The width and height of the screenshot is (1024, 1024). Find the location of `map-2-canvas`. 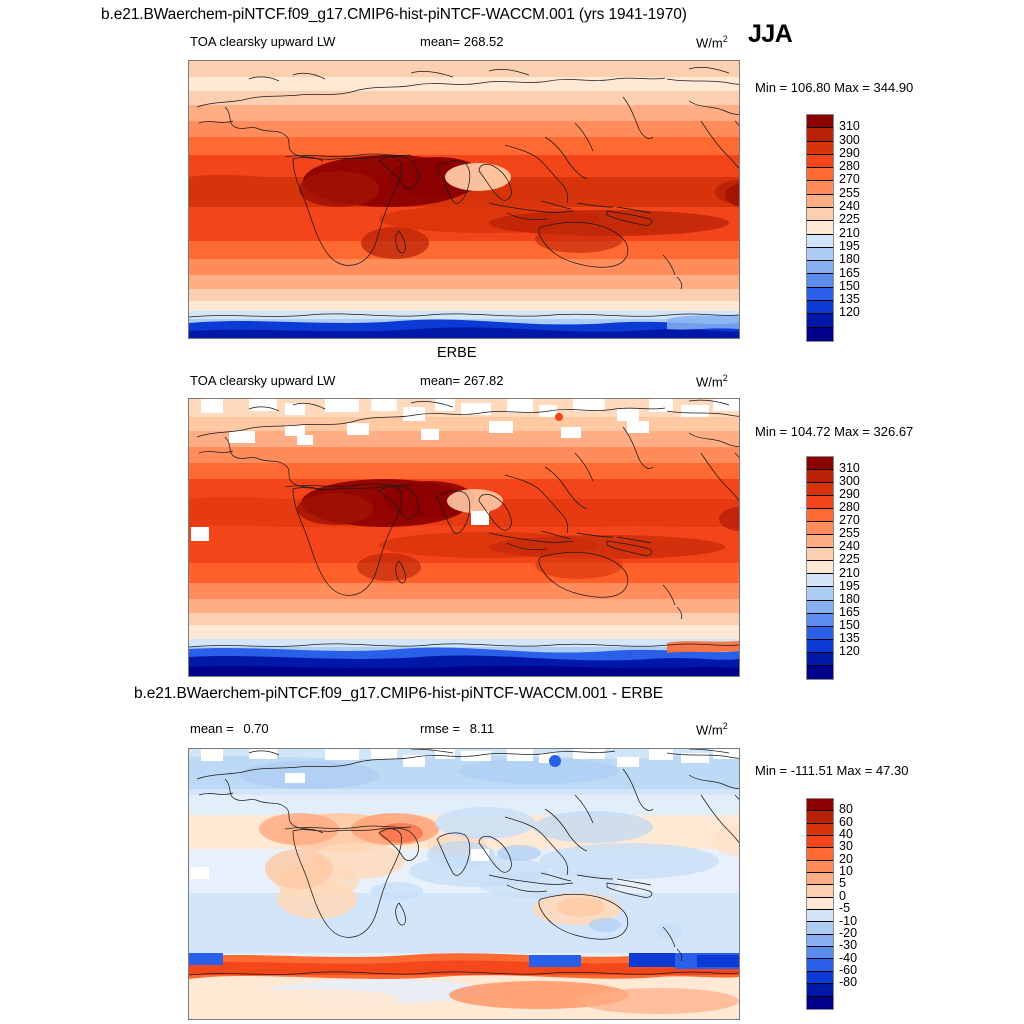

map-2-canvas is located at coordinates (464, 537).